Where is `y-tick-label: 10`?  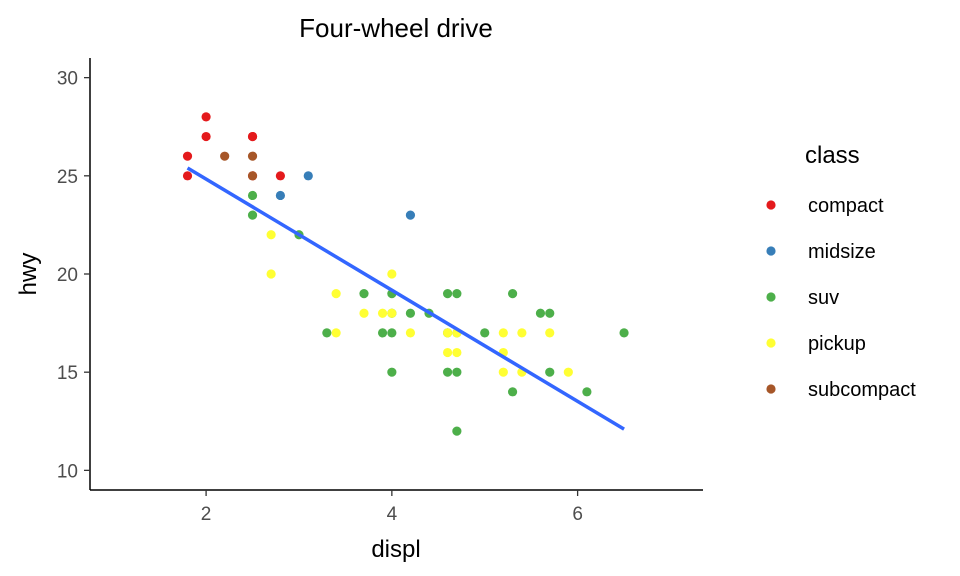 y-tick-label: 10 is located at coordinates (67, 471).